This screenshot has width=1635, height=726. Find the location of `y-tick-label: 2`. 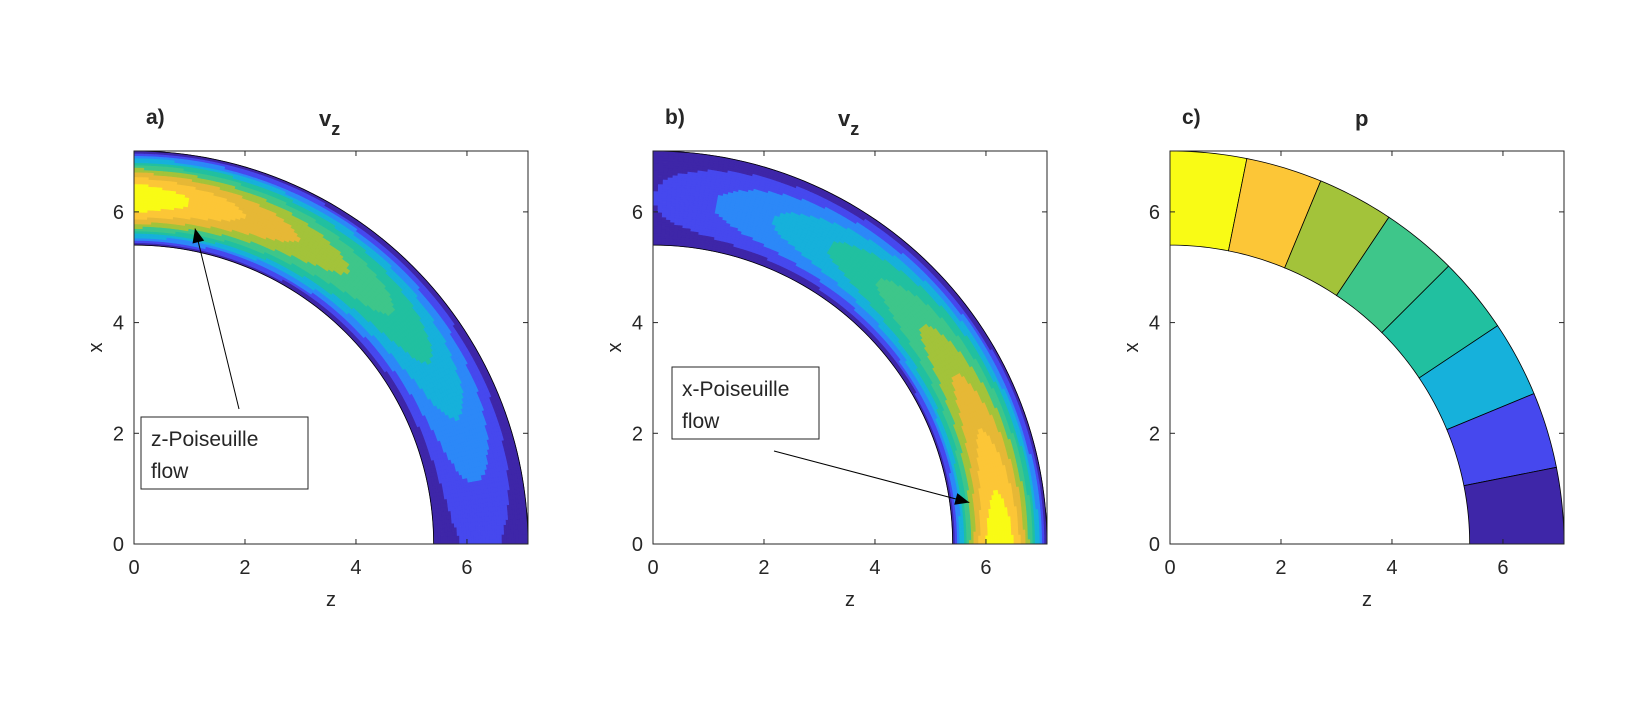

y-tick-label: 2 is located at coordinates (118, 434).